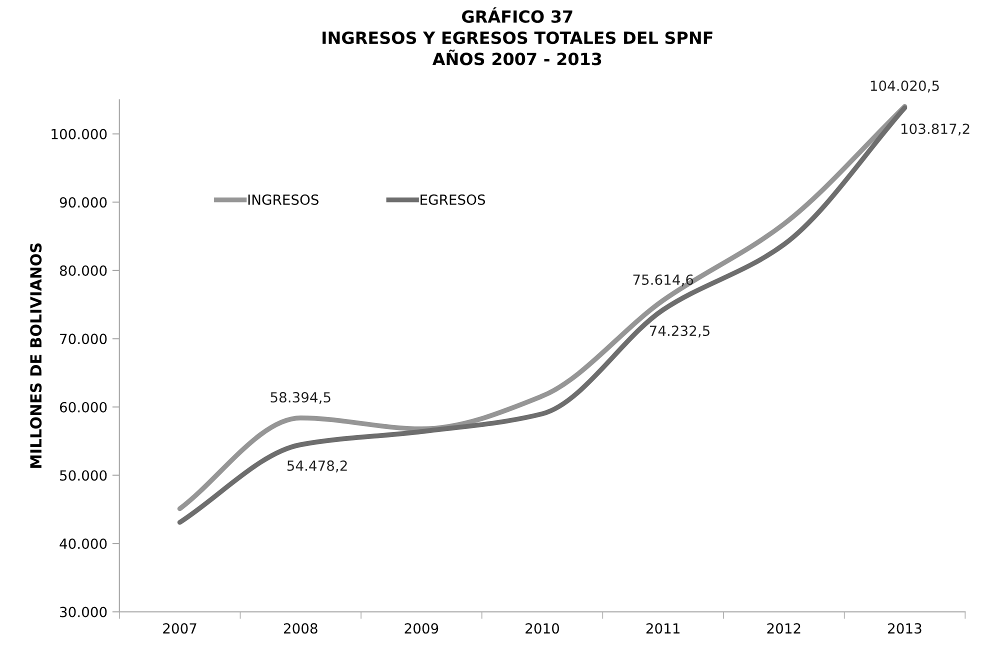 Image resolution: width=995 pixels, height=665 pixels. Describe the element at coordinates (904, 86) in the screenshot. I see `data-label: 104.020,5` at that location.